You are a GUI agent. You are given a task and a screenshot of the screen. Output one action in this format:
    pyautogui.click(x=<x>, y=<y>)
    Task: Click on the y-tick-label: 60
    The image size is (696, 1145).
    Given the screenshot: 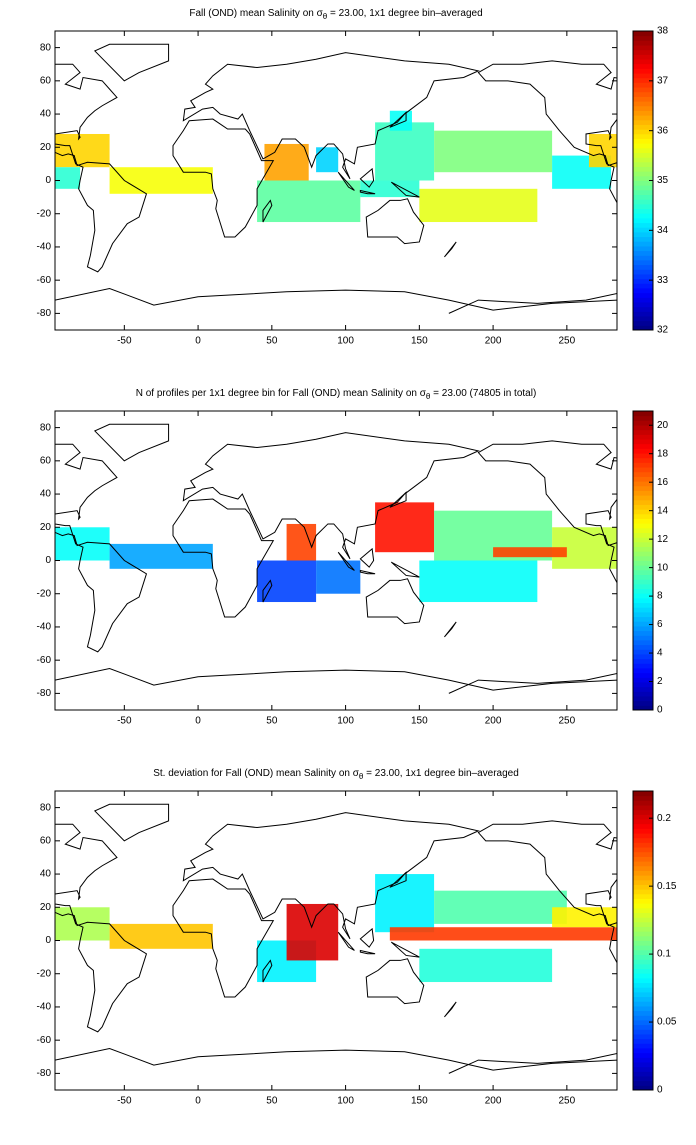 What is the action you would take?
    pyautogui.click(x=46, y=840)
    